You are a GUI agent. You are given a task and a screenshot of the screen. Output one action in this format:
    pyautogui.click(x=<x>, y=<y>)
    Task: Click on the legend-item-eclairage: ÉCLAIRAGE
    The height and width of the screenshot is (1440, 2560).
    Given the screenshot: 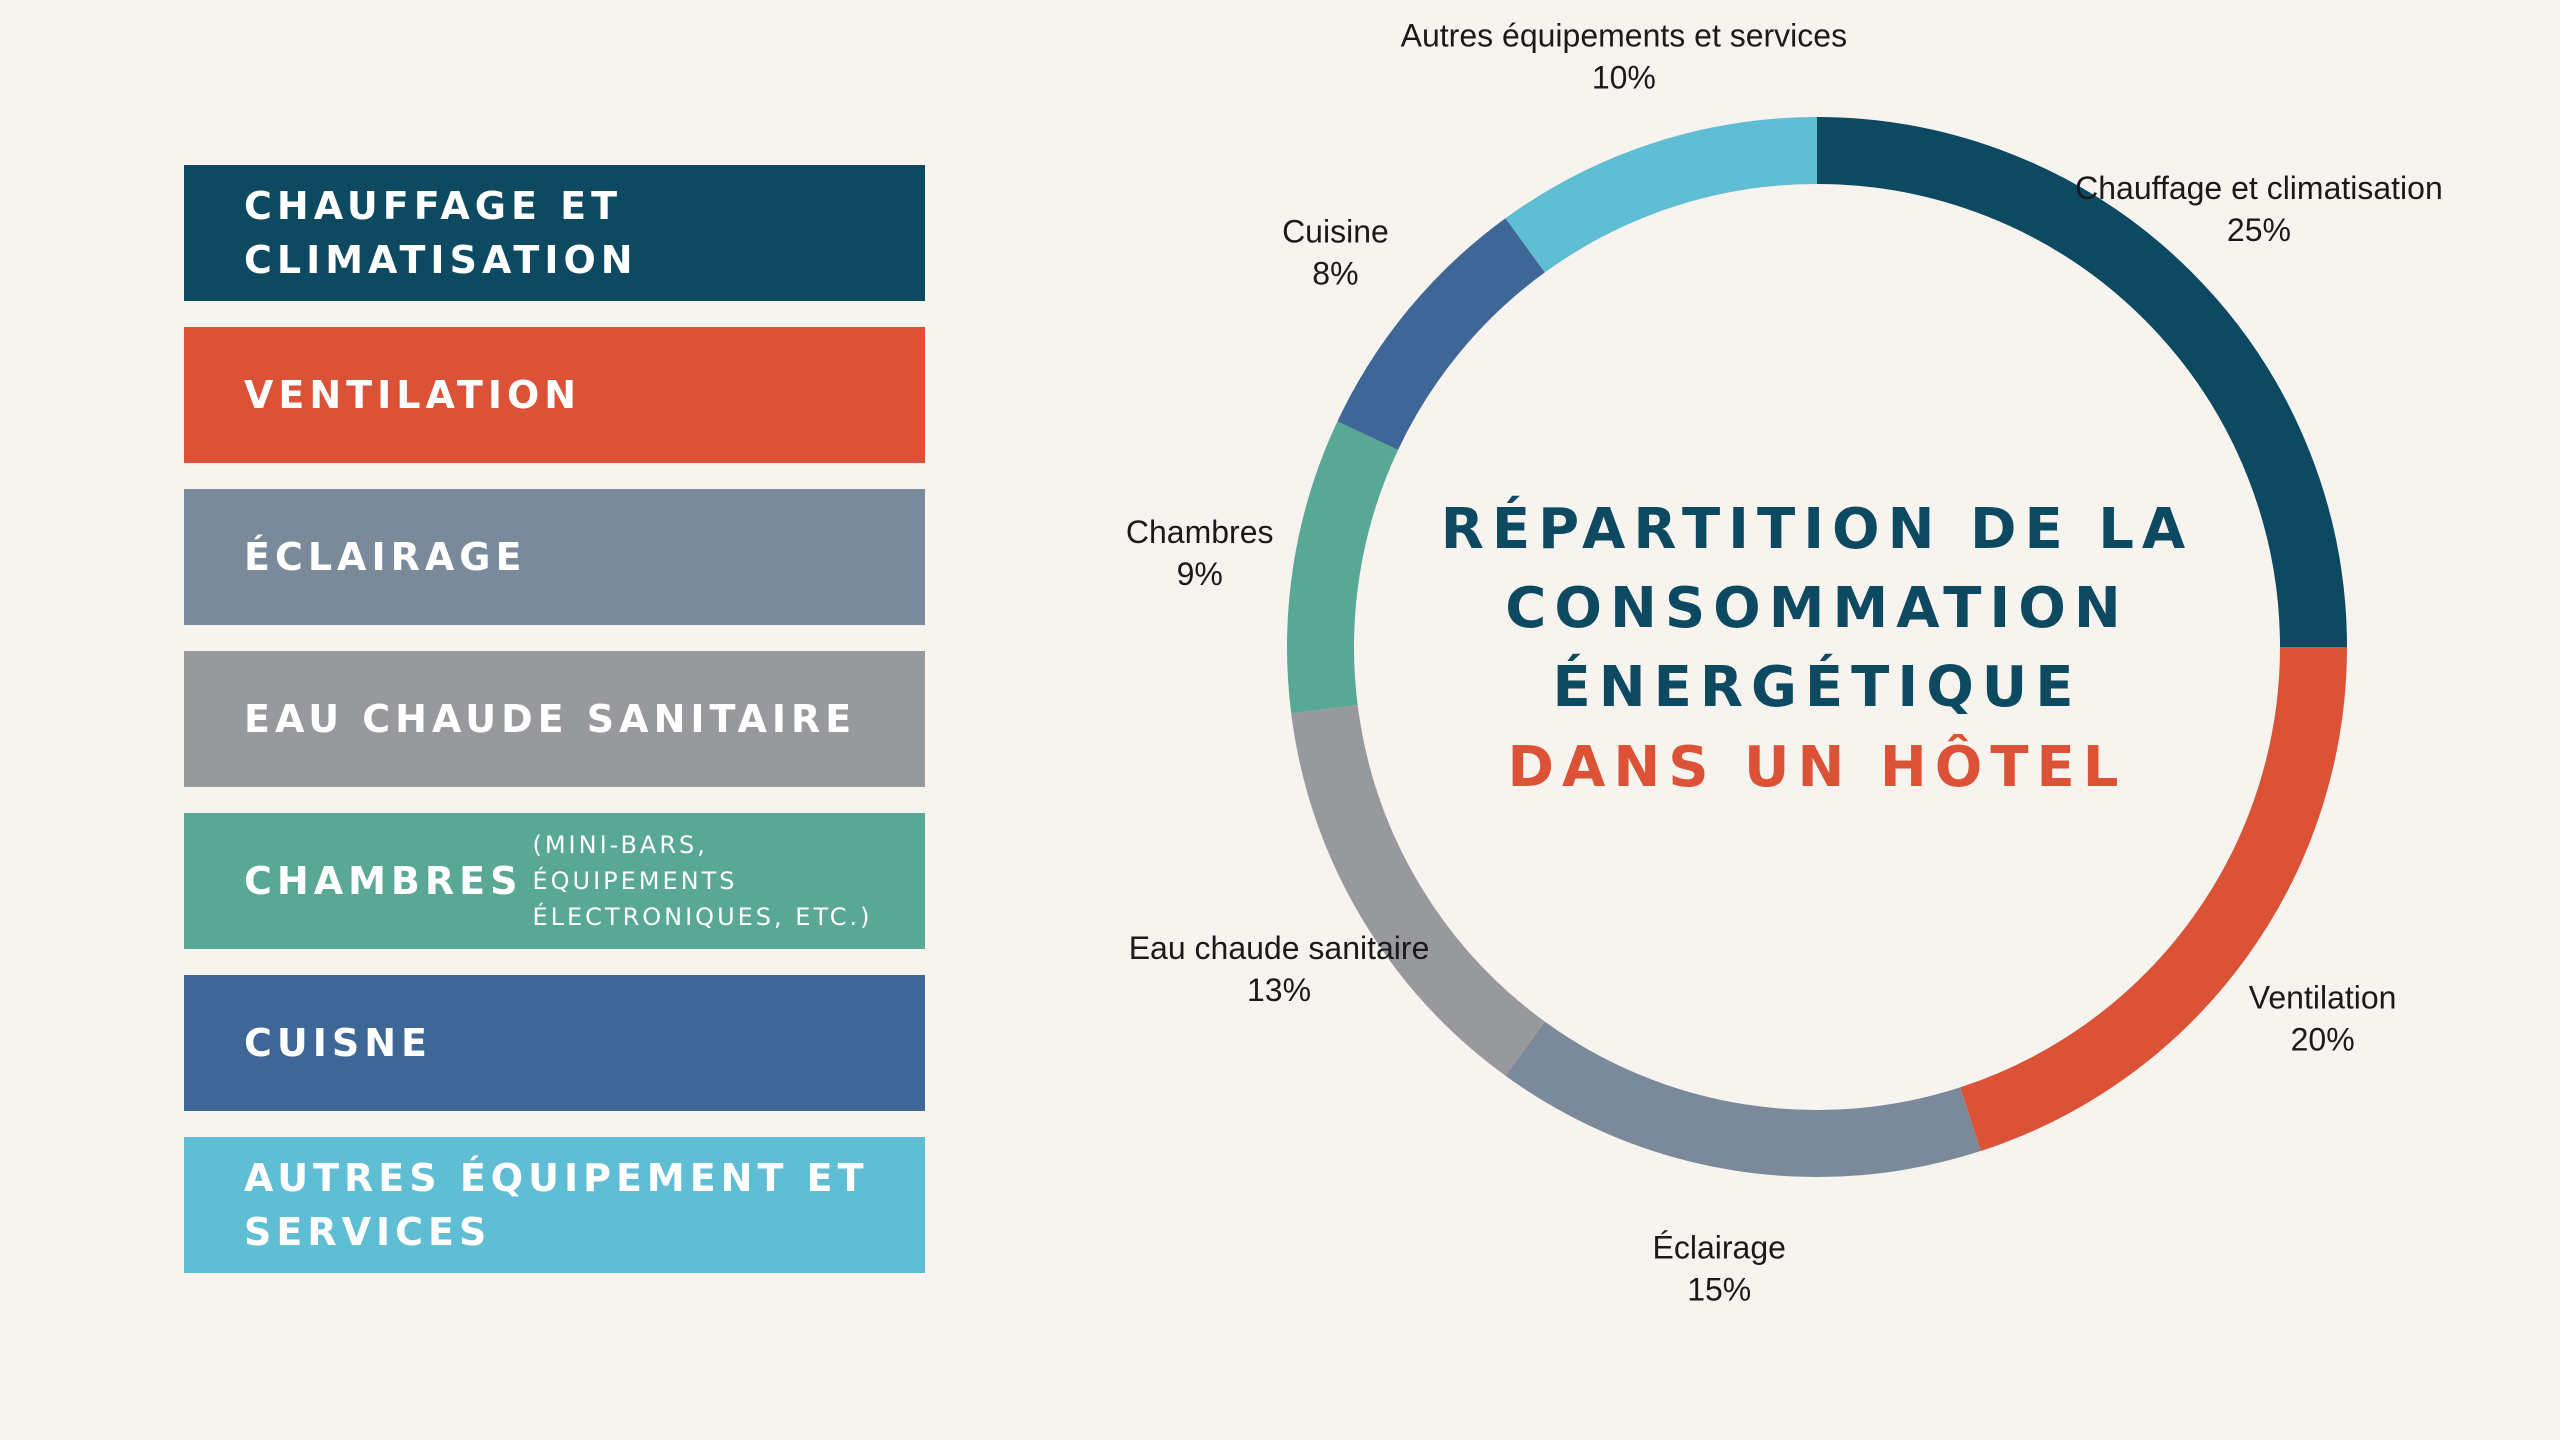 What is the action you would take?
    pyautogui.click(x=554, y=557)
    